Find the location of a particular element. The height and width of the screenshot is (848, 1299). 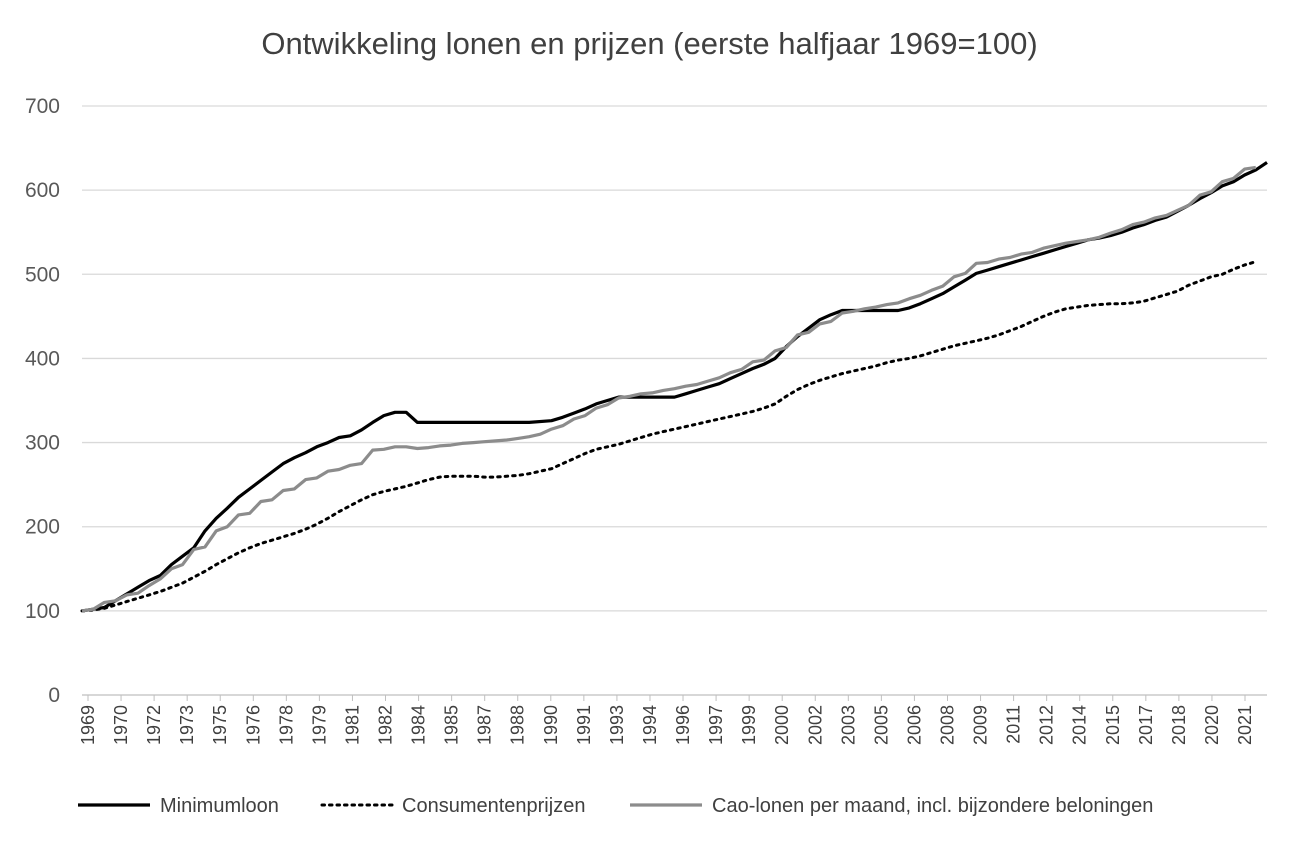

x-tick-label-2017: 2017 is located at coordinates (1146, 725).